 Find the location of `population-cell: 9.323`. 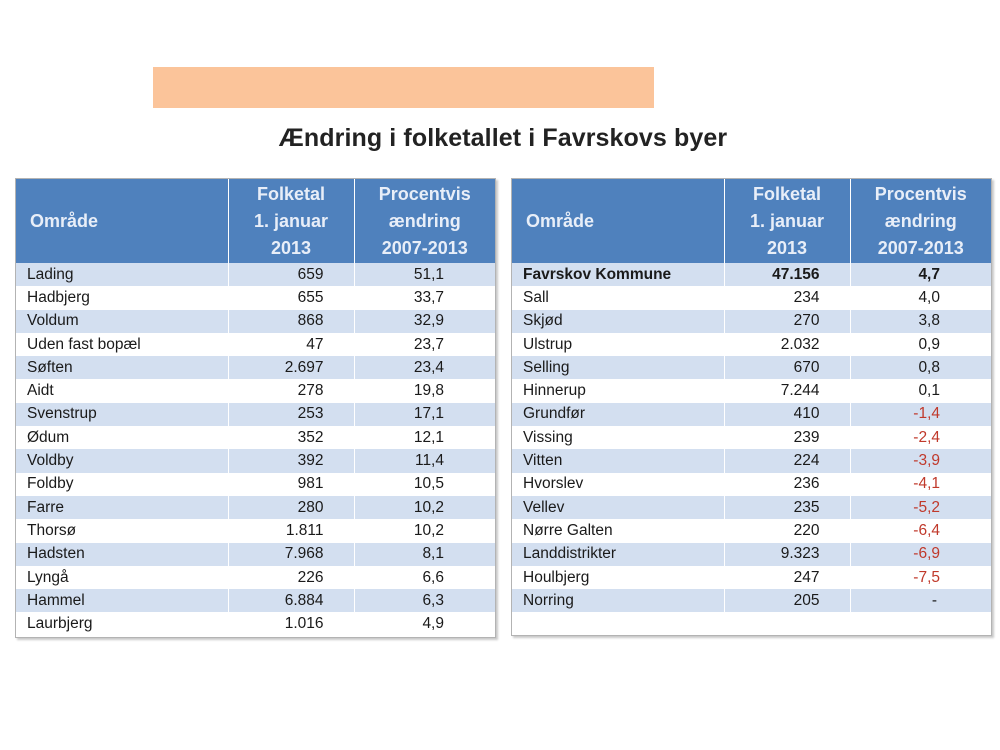

population-cell: 9.323 is located at coordinates (787, 554).